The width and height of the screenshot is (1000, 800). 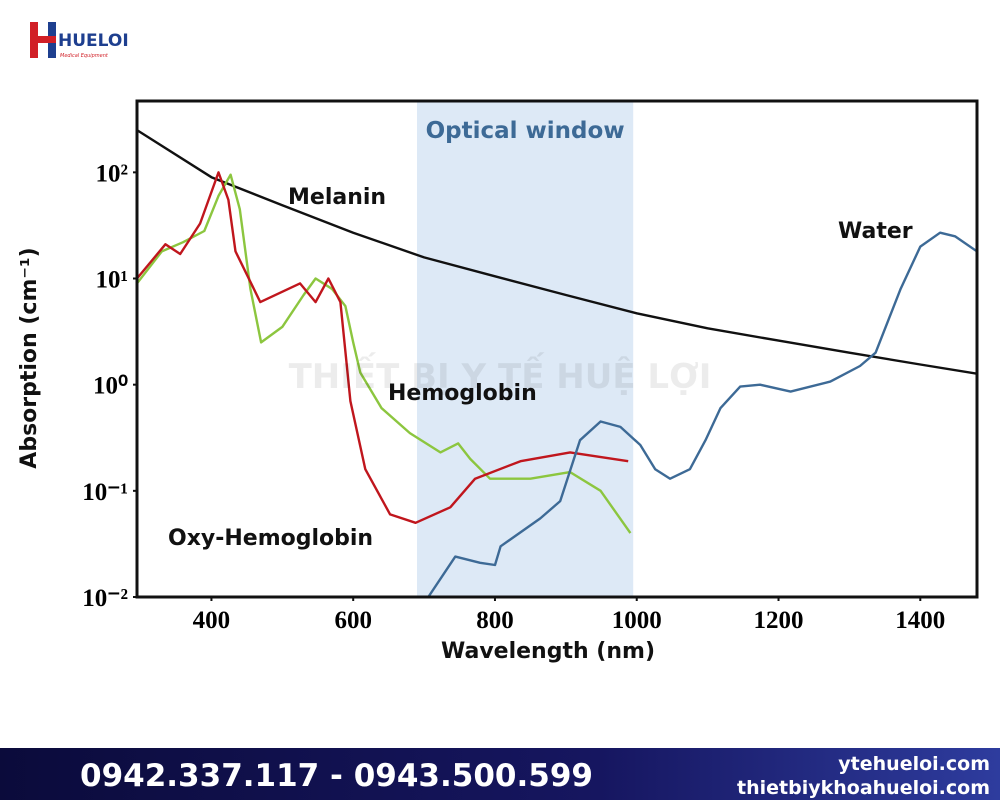 What do you see at coordinates (548, 651) in the screenshot?
I see `x-axis-label: Wavelength (nm)` at bounding box center [548, 651].